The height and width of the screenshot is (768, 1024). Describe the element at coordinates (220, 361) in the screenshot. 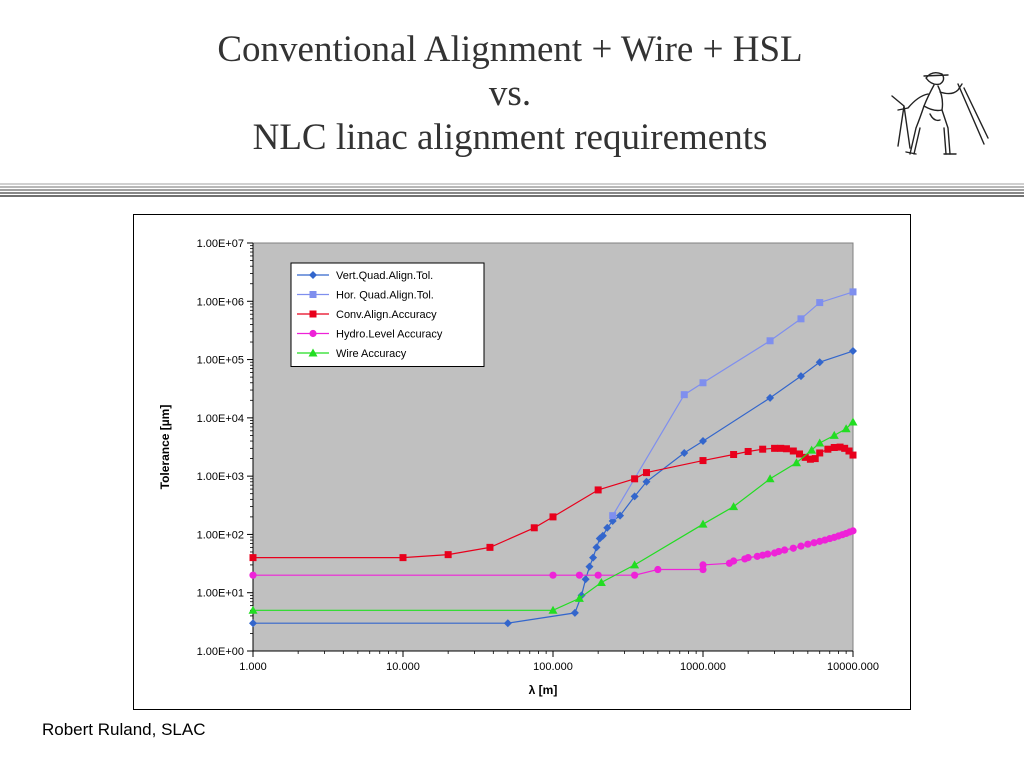

I see `y-tick-label: 1.00E+05` at that location.